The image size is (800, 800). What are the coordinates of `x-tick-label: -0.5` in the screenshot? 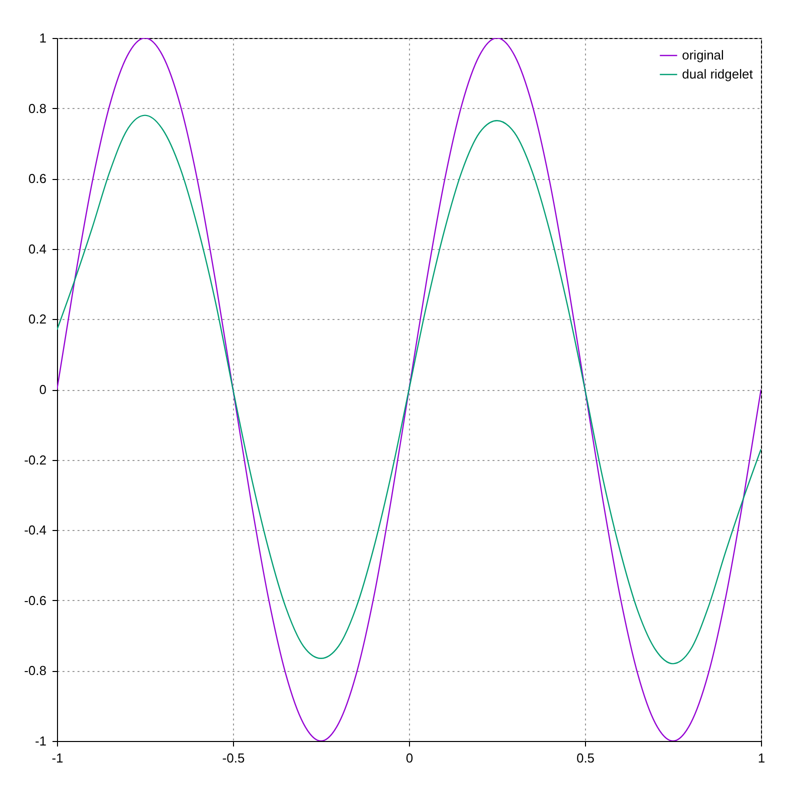 It's located at (233, 758).